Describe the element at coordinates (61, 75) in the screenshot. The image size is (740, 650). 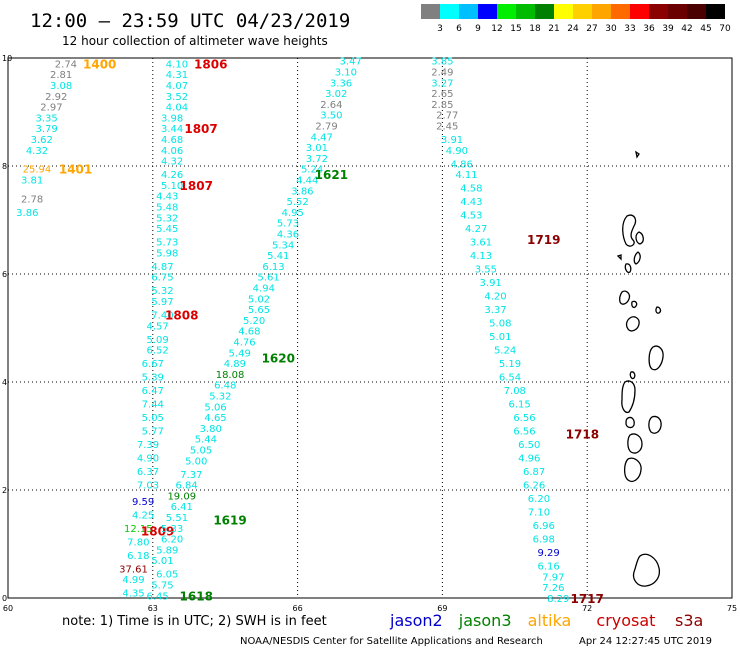
I see `wave-height-point: 2.81` at that location.